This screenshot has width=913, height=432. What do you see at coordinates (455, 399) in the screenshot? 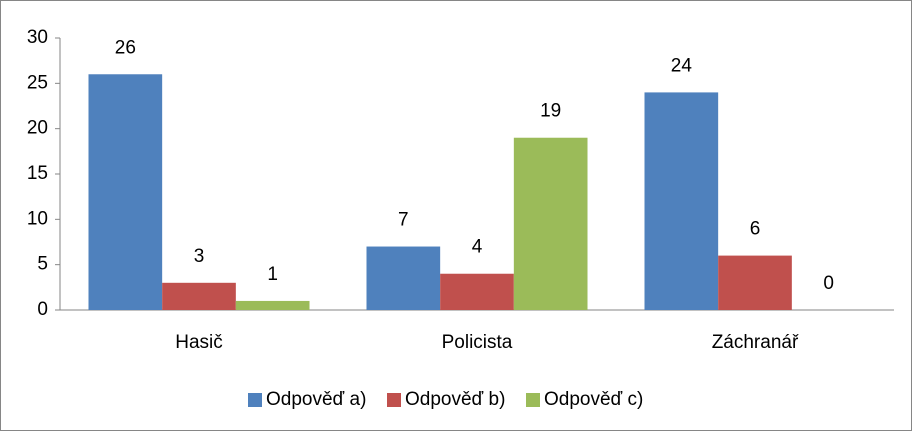
I see `legend-label: Odpověď b)` at bounding box center [455, 399].